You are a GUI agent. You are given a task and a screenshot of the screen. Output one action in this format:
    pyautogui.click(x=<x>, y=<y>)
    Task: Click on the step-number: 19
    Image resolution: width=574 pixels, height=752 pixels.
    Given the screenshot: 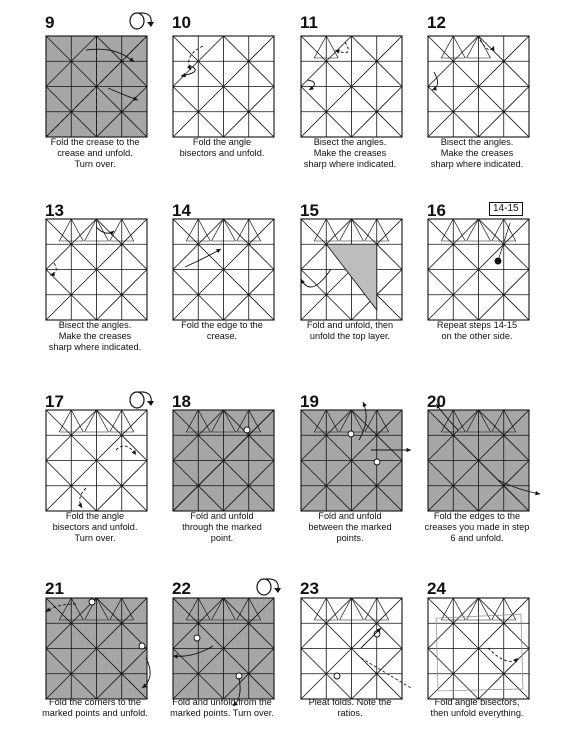 What is the action you would take?
    pyautogui.click(x=309, y=401)
    